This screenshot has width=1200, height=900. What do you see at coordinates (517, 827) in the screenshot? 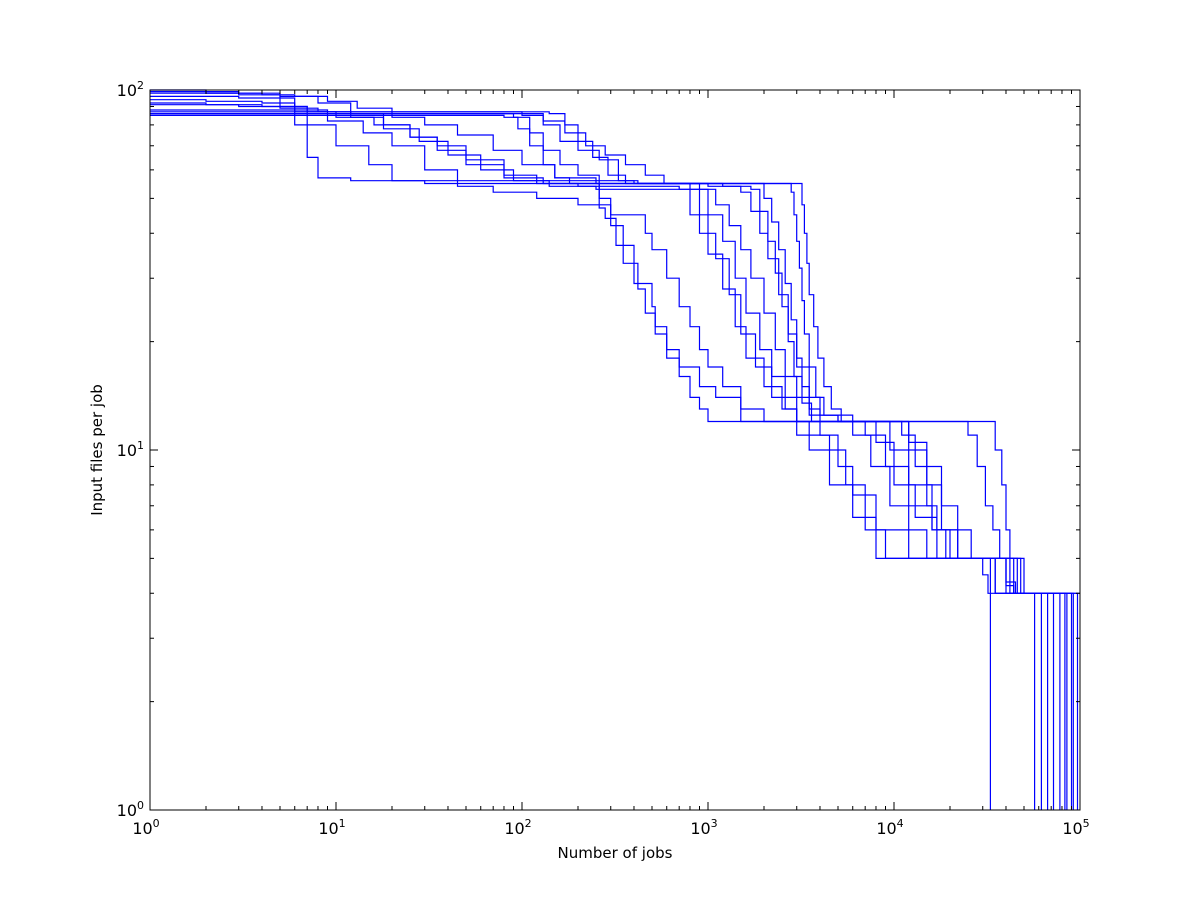
I see `x-tick-label: 10²` at bounding box center [517, 827].